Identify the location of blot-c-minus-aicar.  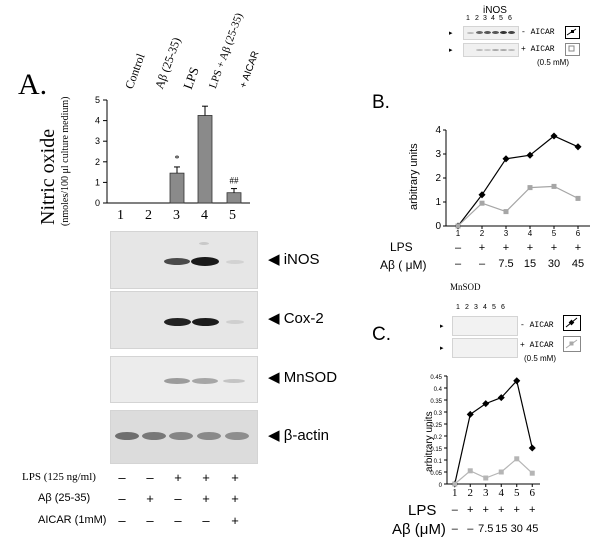
(485, 326).